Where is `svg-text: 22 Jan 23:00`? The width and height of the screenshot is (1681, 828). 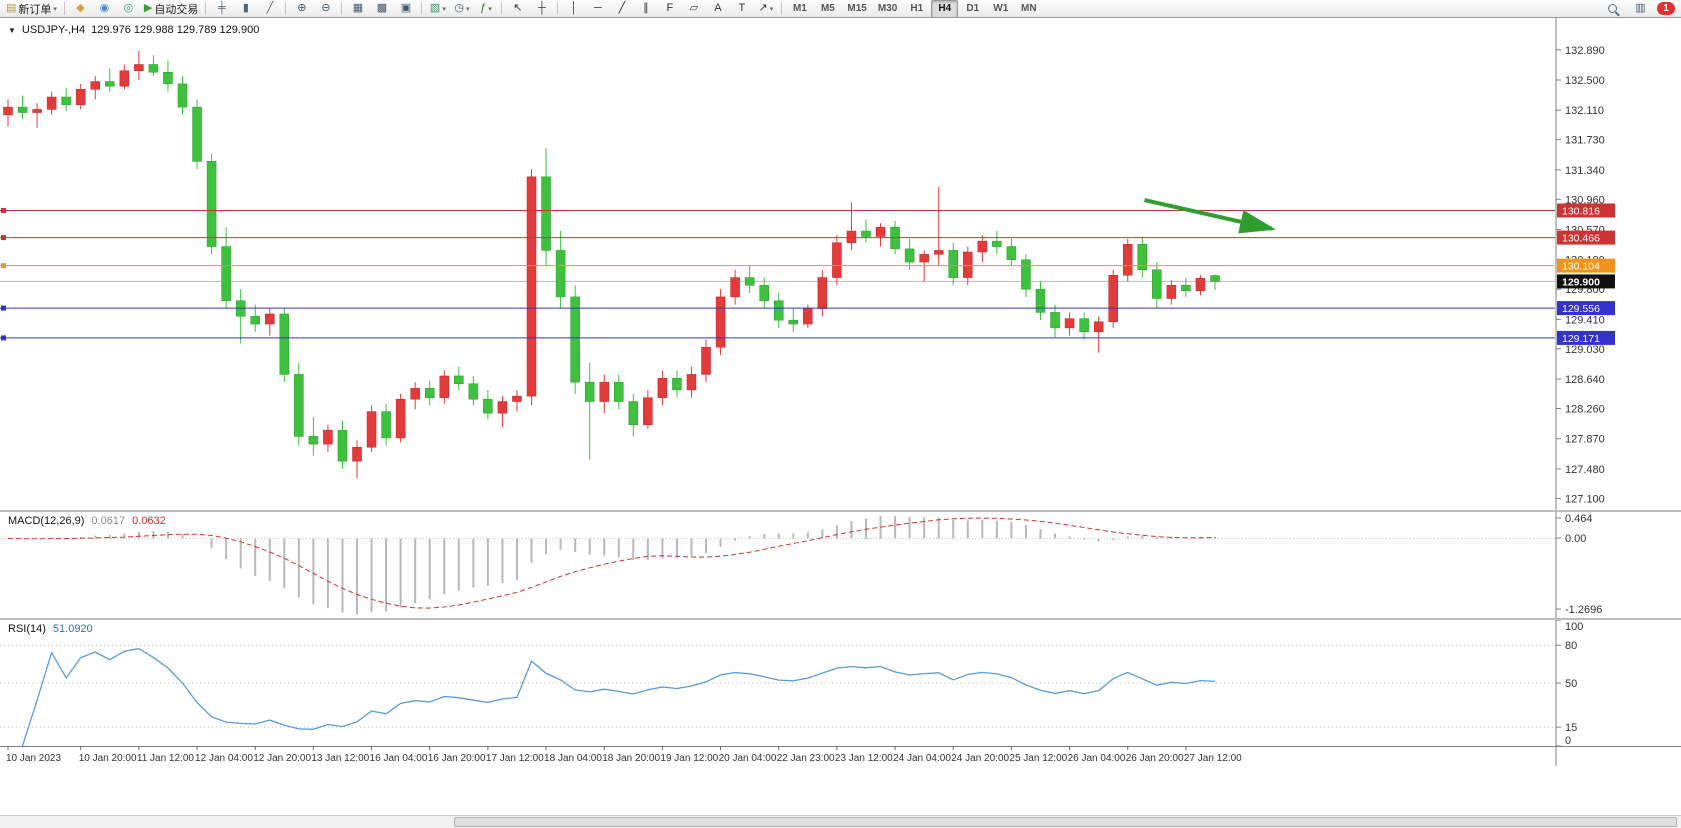
svg-text: 22 Jan 23:00 is located at coordinates (806, 758).